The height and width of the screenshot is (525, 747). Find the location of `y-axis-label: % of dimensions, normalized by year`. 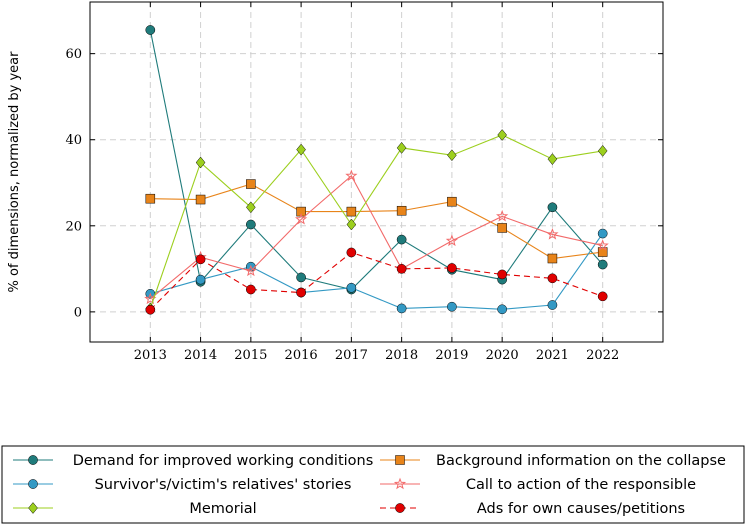

y-axis-label: % of dimensions, normalized by year is located at coordinates (14, 172).